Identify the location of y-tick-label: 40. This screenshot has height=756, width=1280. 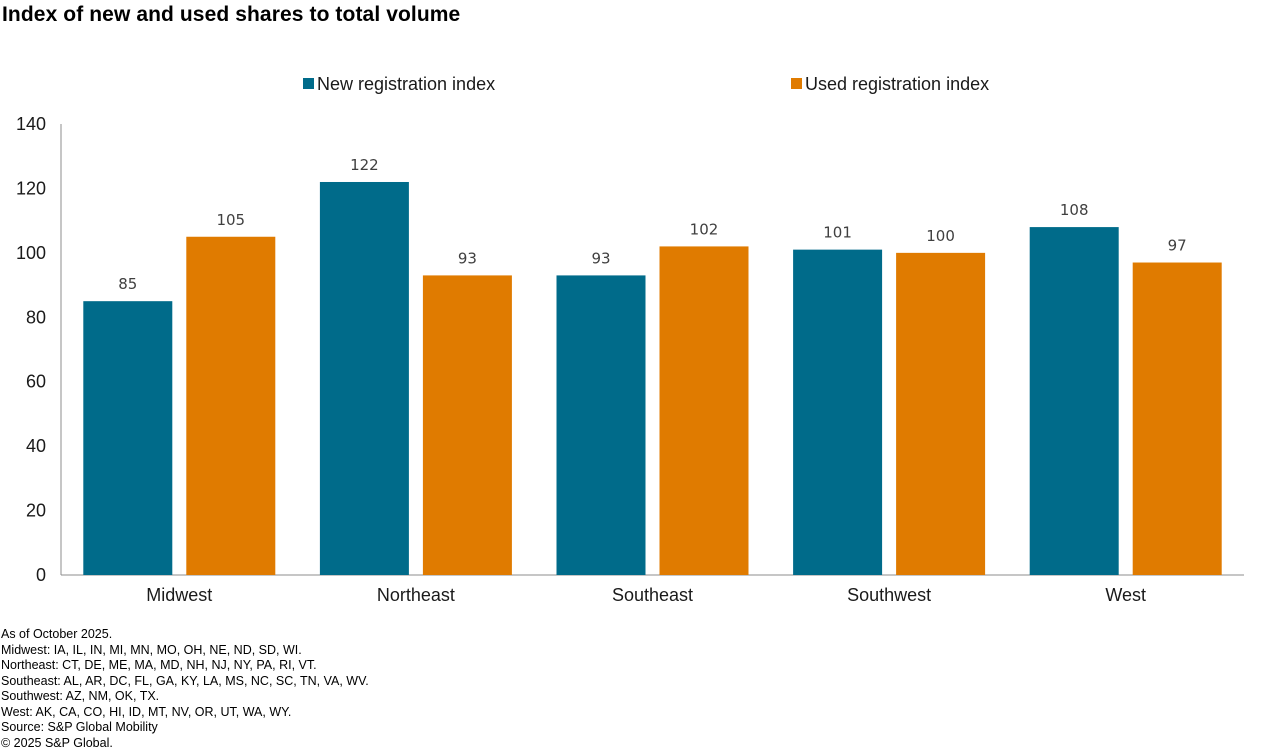
(36, 446).